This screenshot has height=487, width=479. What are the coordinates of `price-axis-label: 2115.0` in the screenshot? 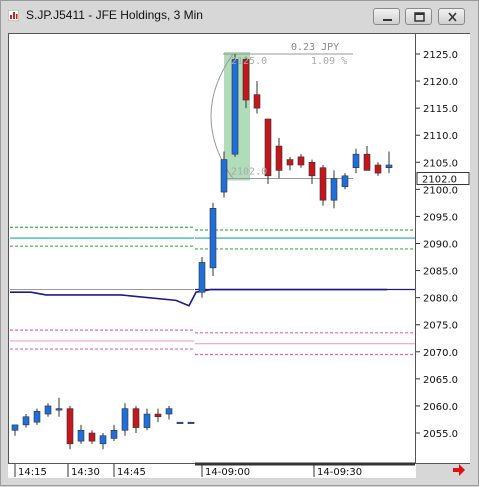 It's located at (440, 109).